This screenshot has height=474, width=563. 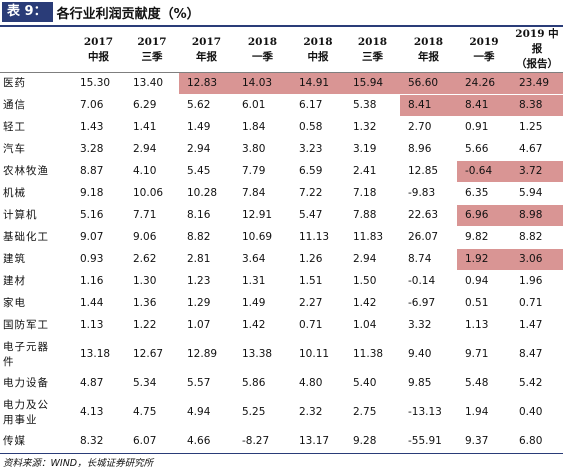 I want to click on highlighted-value-cell: -0.64, so click(x=484, y=171).